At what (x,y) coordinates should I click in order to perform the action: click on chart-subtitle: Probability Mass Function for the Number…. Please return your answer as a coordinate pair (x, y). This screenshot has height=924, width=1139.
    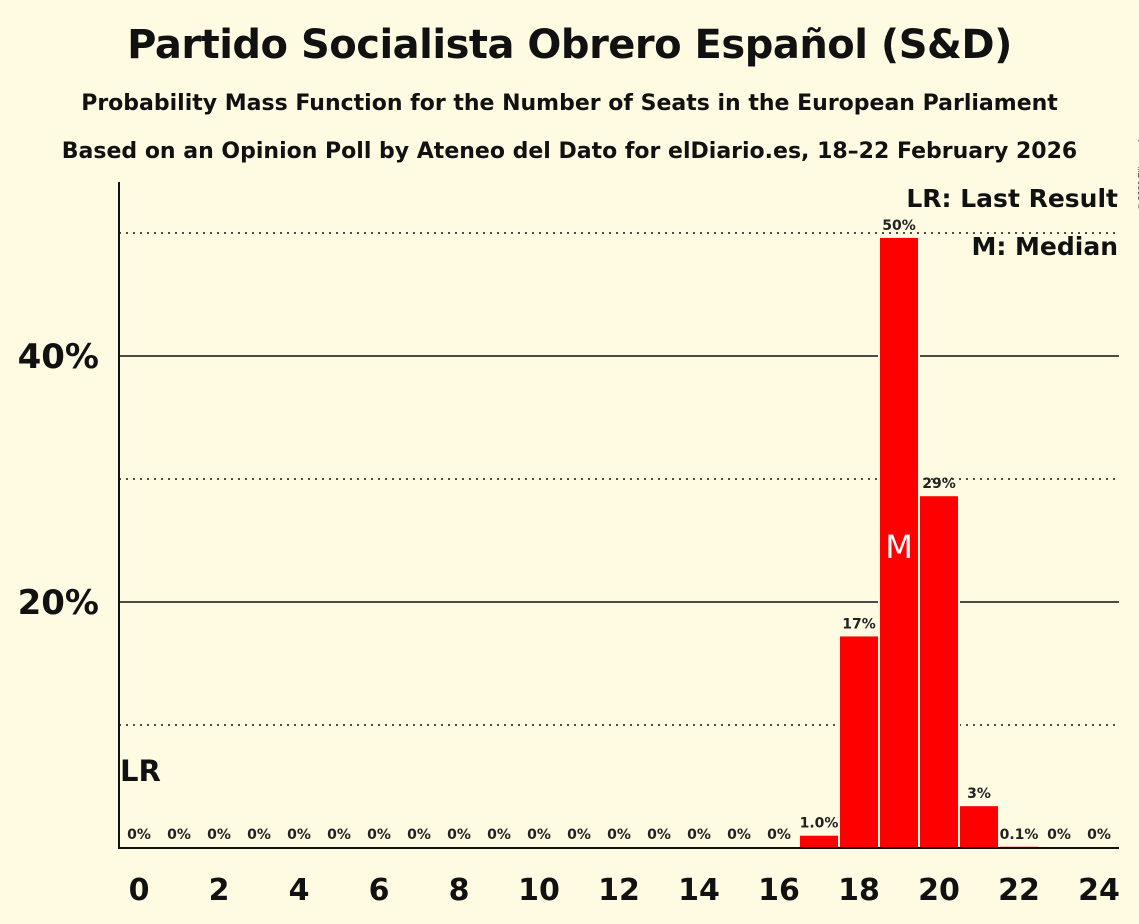
    Looking at the image, I should click on (569, 103).